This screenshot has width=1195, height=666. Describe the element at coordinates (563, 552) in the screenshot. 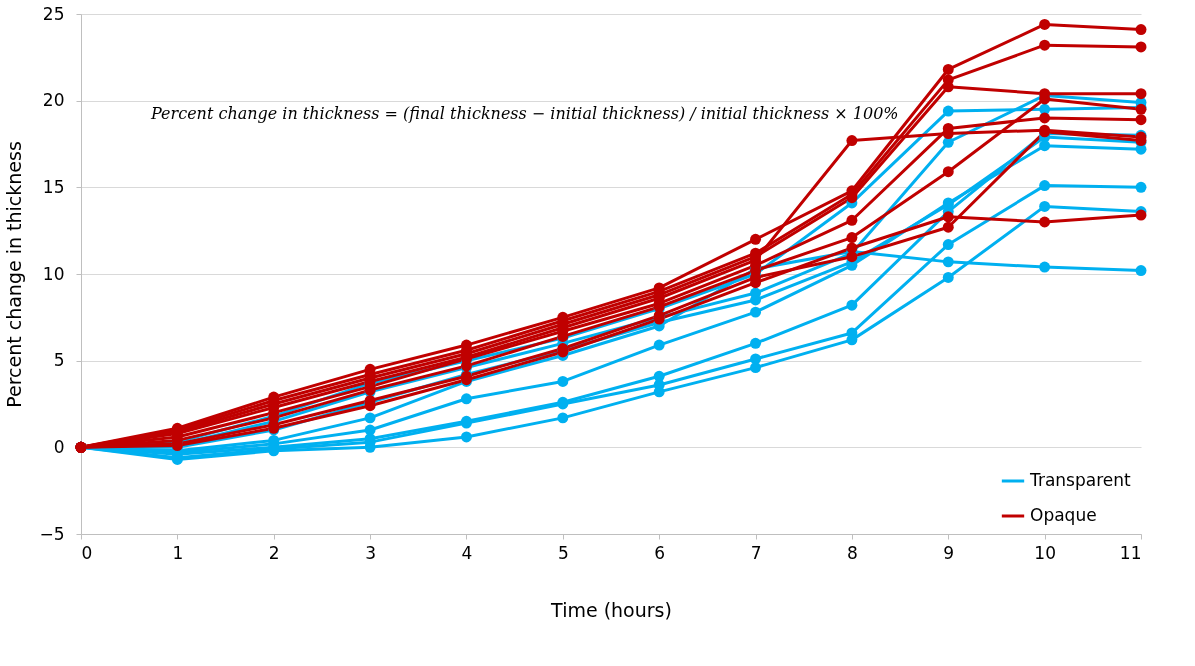

I see `x-tick-label: 5` at that location.